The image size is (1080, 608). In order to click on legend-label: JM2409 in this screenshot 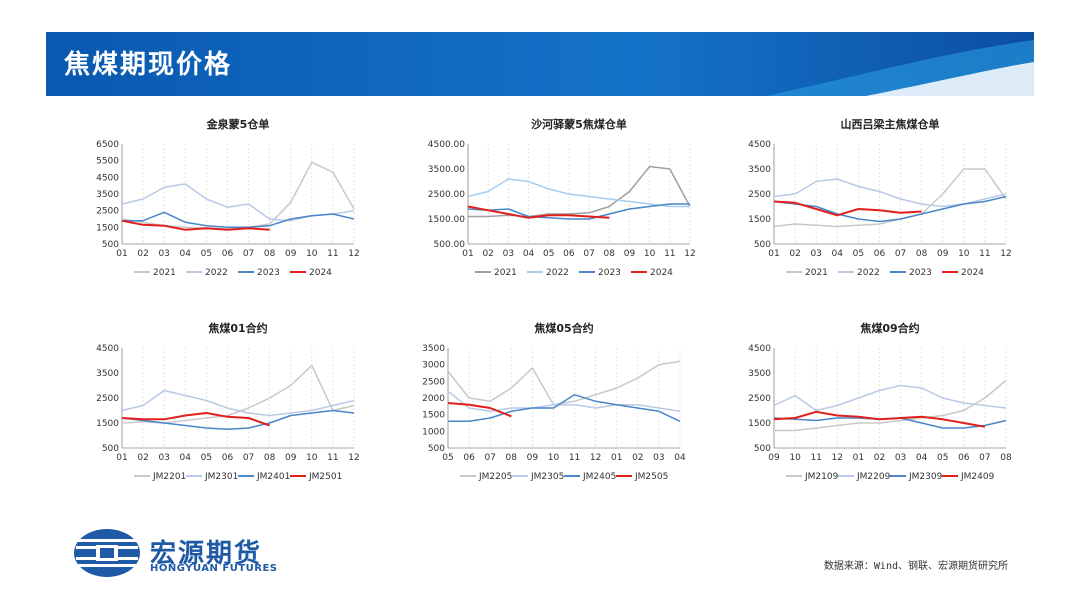, I will do `click(977, 477)`.